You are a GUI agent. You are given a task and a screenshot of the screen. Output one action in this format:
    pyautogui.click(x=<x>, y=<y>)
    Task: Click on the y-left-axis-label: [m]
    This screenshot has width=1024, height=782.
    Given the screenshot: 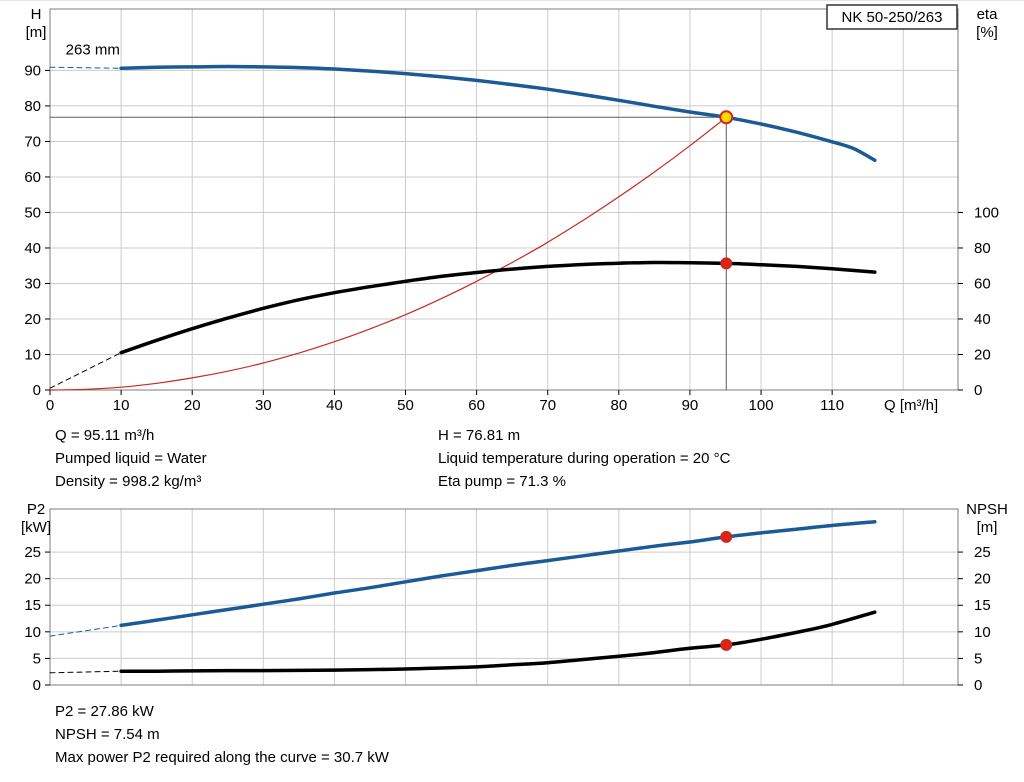 What is the action you would take?
    pyautogui.click(x=36, y=32)
    